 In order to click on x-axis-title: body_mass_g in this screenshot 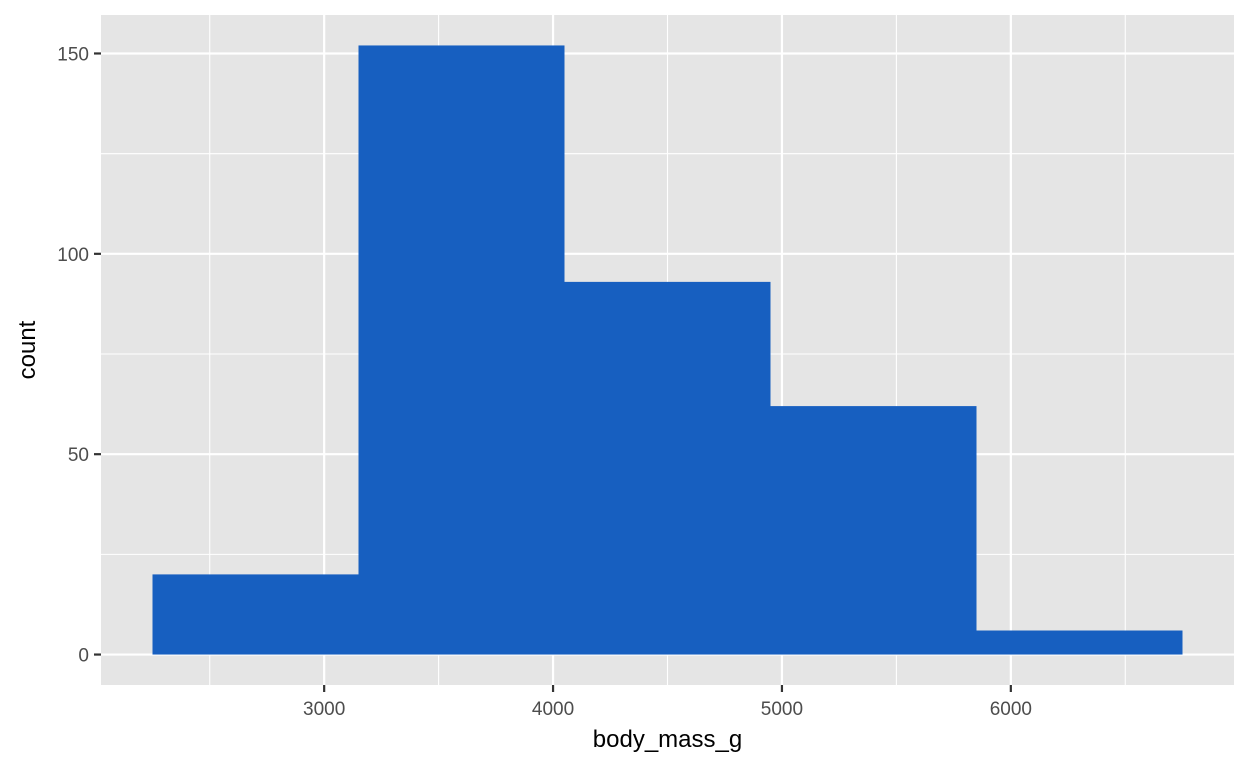, I will do `click(667, 739)`.